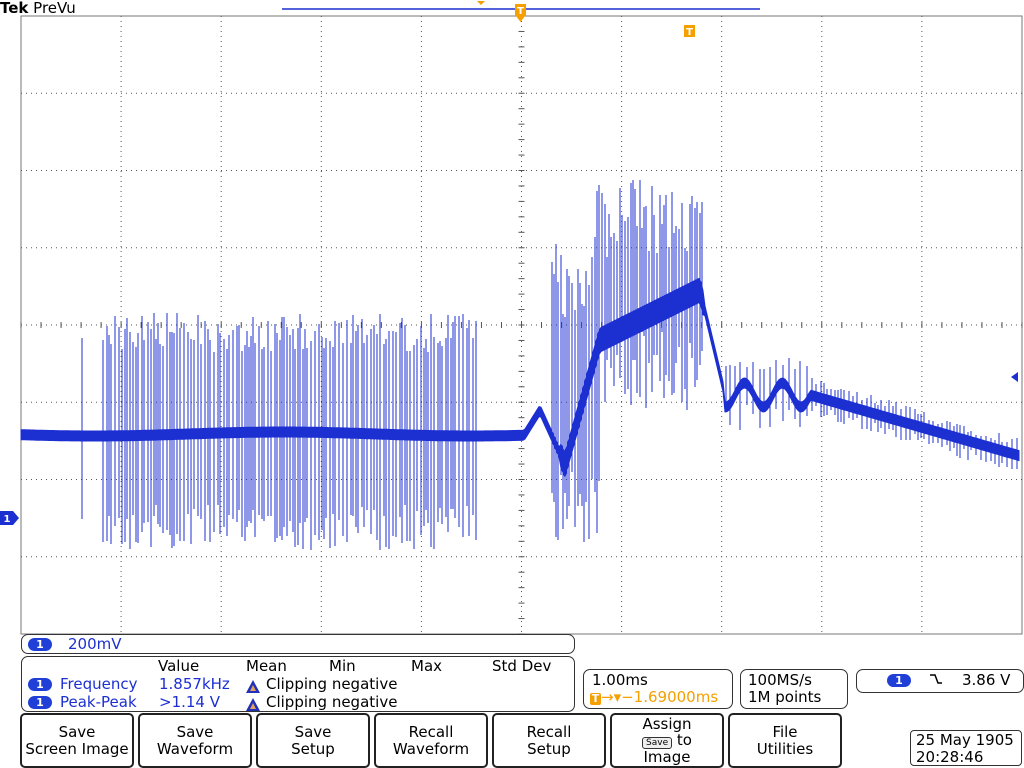  What do you see at coordinates (99, 684) in the screenshot?
I see `measure-label-frequency: Frequency` at bounding box center [99, 684].